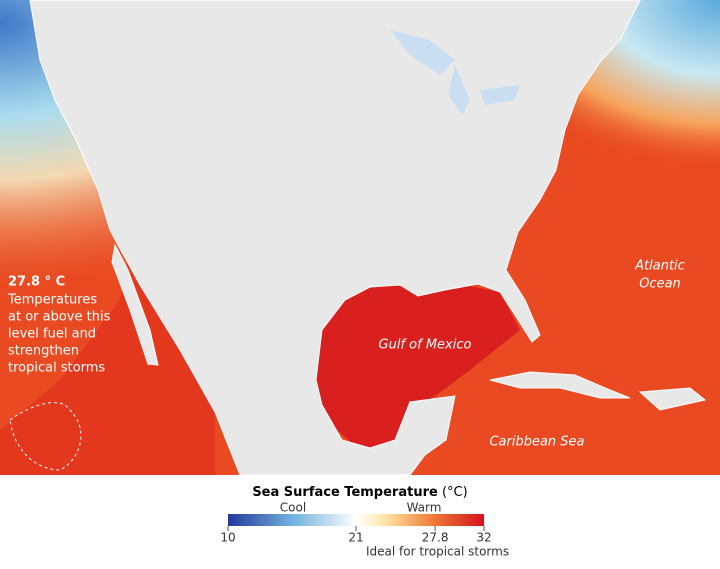 The image size is (720, 569). Describe the element at coordinates (227, 538) in the screenshot. I see `tick-label: 10` at that location.